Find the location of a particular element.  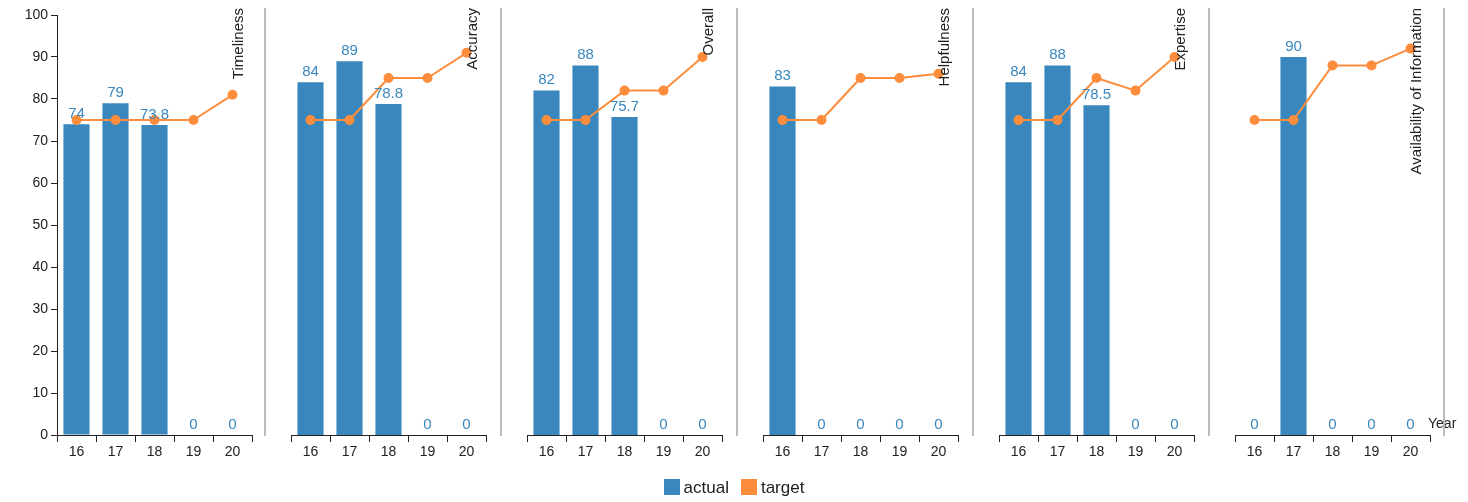

y-tick-label: 10 is located at coordinates (40, 391).